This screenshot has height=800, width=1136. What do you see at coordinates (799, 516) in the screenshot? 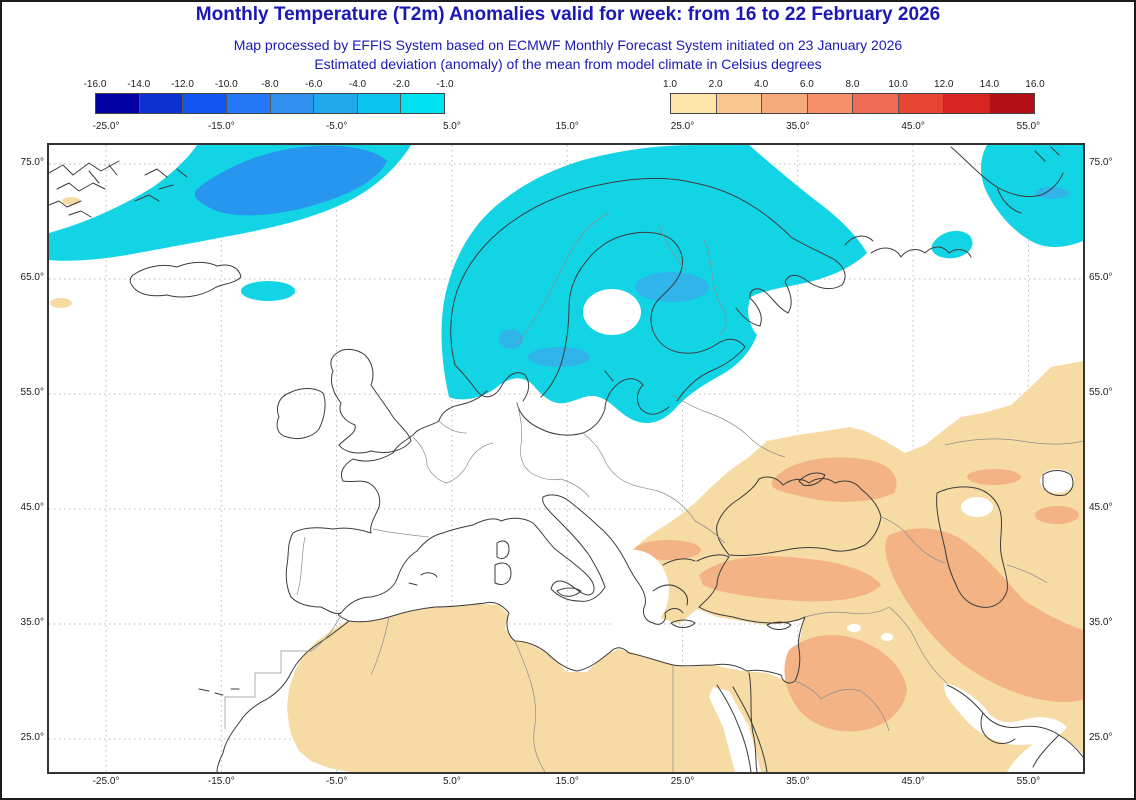
I see `black-sea-coast` at bounding box center [799, 516].